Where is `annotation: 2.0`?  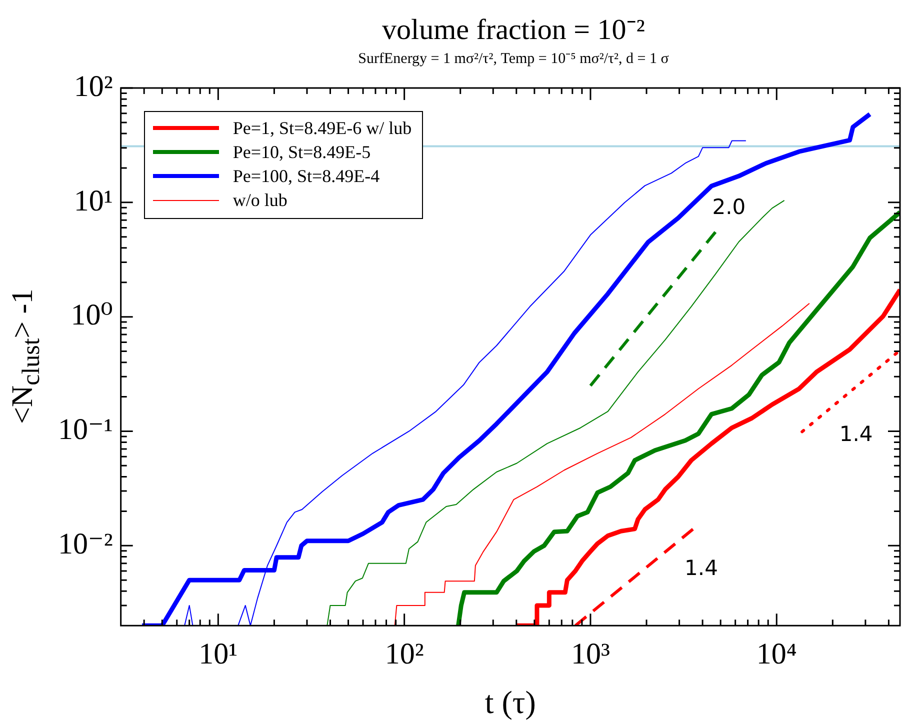
annotation: 2.0 is located at coordinates (729, 207).